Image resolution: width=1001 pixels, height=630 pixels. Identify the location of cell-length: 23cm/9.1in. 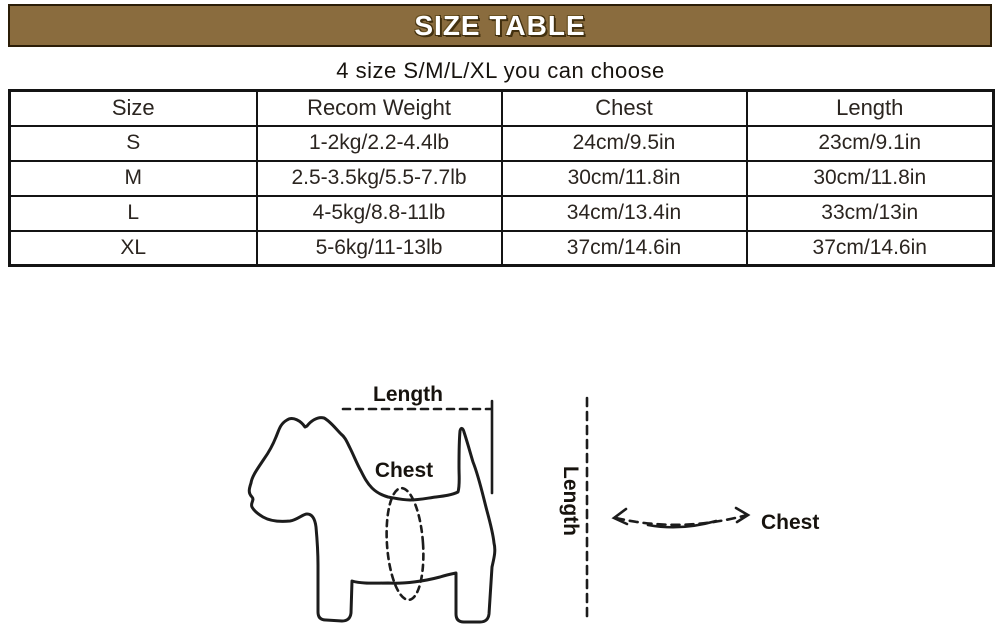
(870, 143).